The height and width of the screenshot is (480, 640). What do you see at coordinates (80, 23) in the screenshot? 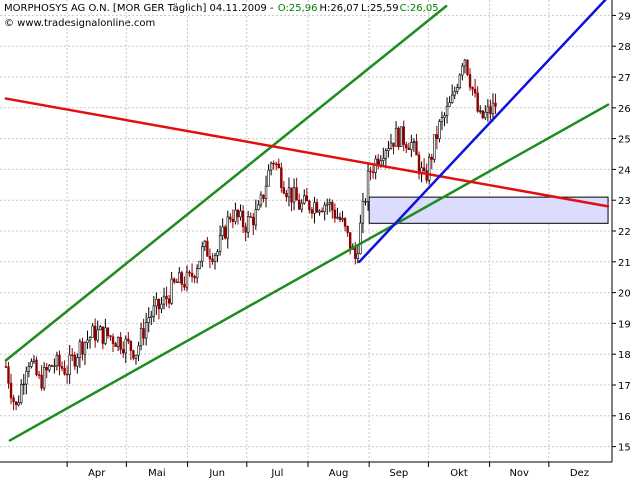
I see `chart-source: © www.tradesignalonline.com` at bounding box center [80, 23].